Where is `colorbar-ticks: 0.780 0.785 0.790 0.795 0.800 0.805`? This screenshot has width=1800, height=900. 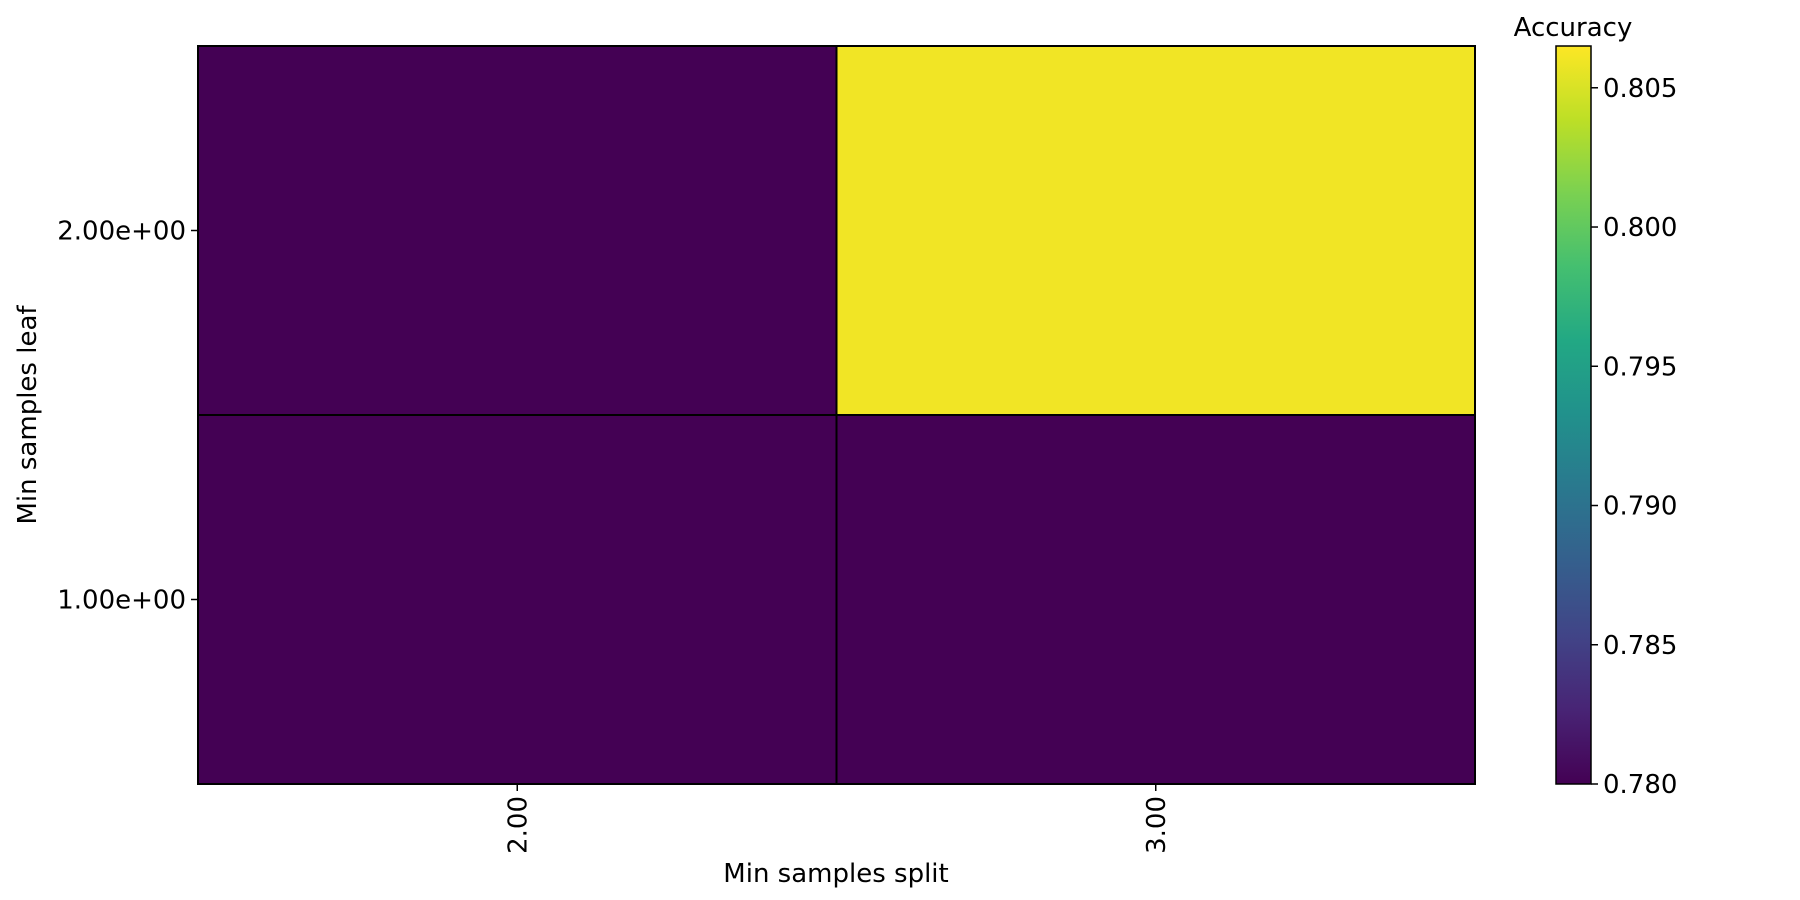 colorbar-ticks: 0.780 0.785 0.790 0.795 0.800 0.805 is located at coordinates (1634, 437).